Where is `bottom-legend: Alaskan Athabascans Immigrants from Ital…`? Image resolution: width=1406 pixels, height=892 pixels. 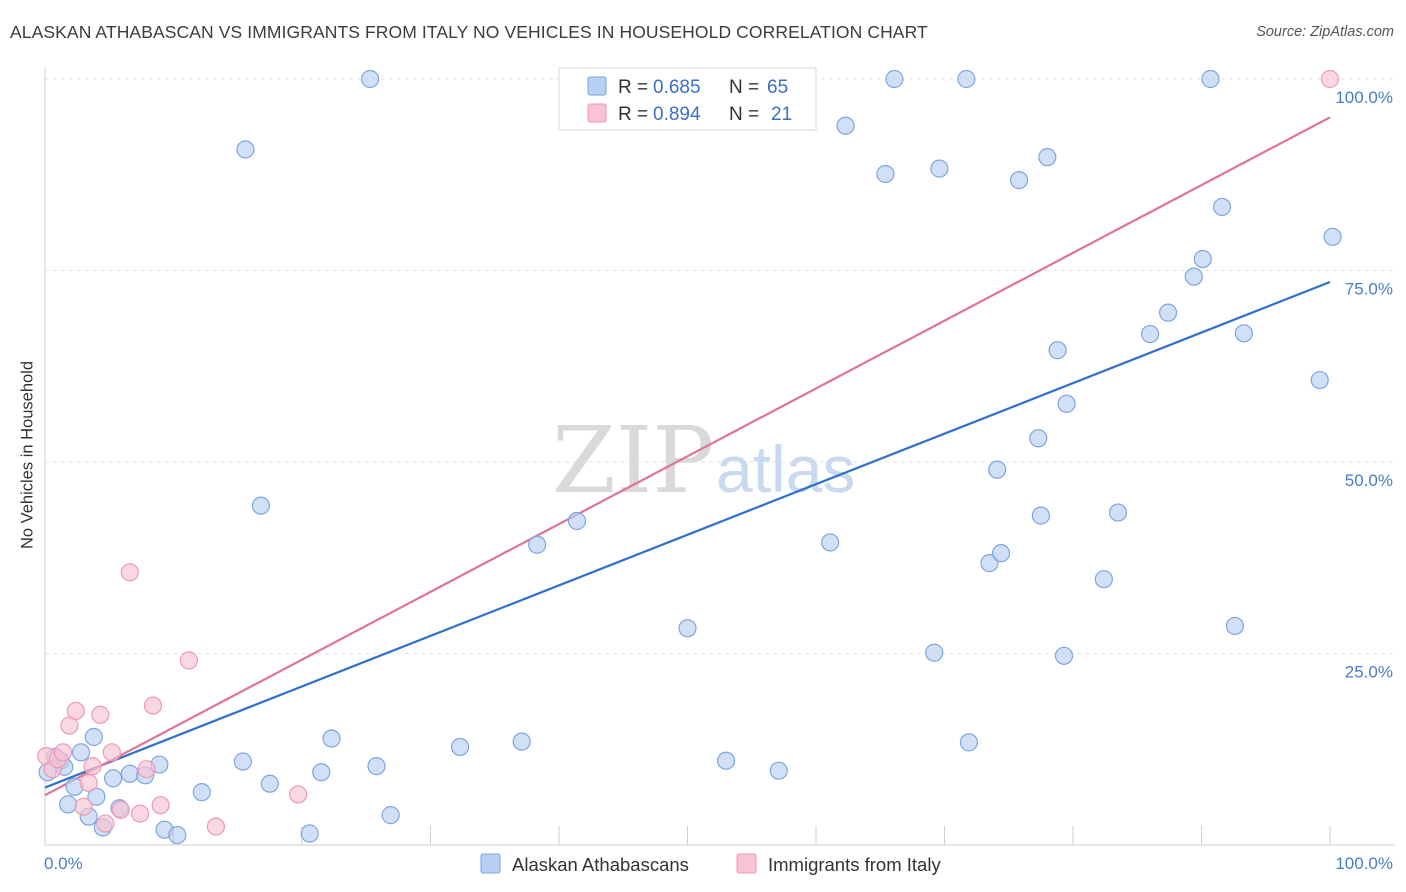 bottom-legend: Alaskan Athabascans Immigrants from Ital… is located at coordinates (710, 864).